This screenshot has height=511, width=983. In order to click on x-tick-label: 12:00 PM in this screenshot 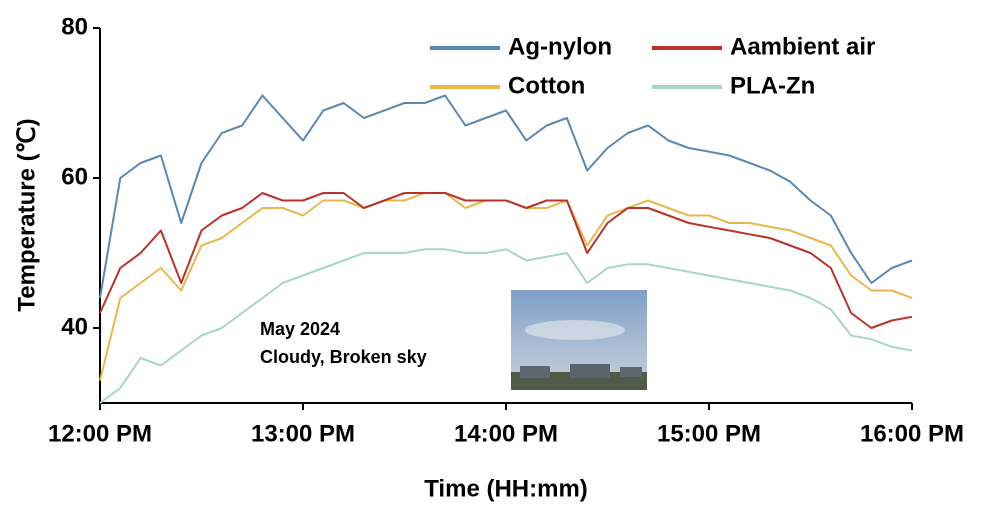, I will do `click(100, 433)`.